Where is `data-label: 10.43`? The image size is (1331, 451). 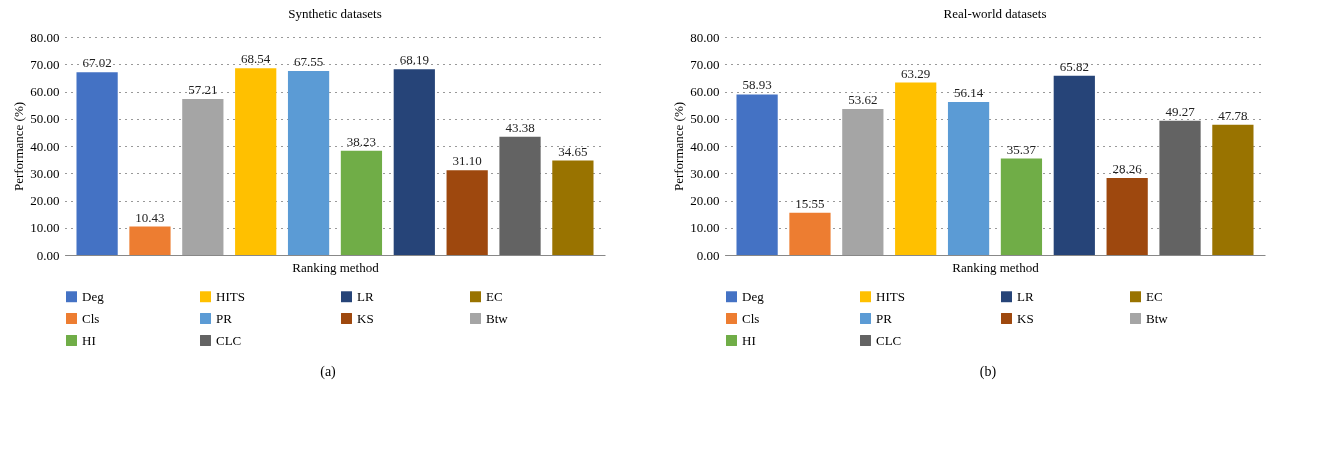 data-label: 10.43 is located at coordinates (150, 217).